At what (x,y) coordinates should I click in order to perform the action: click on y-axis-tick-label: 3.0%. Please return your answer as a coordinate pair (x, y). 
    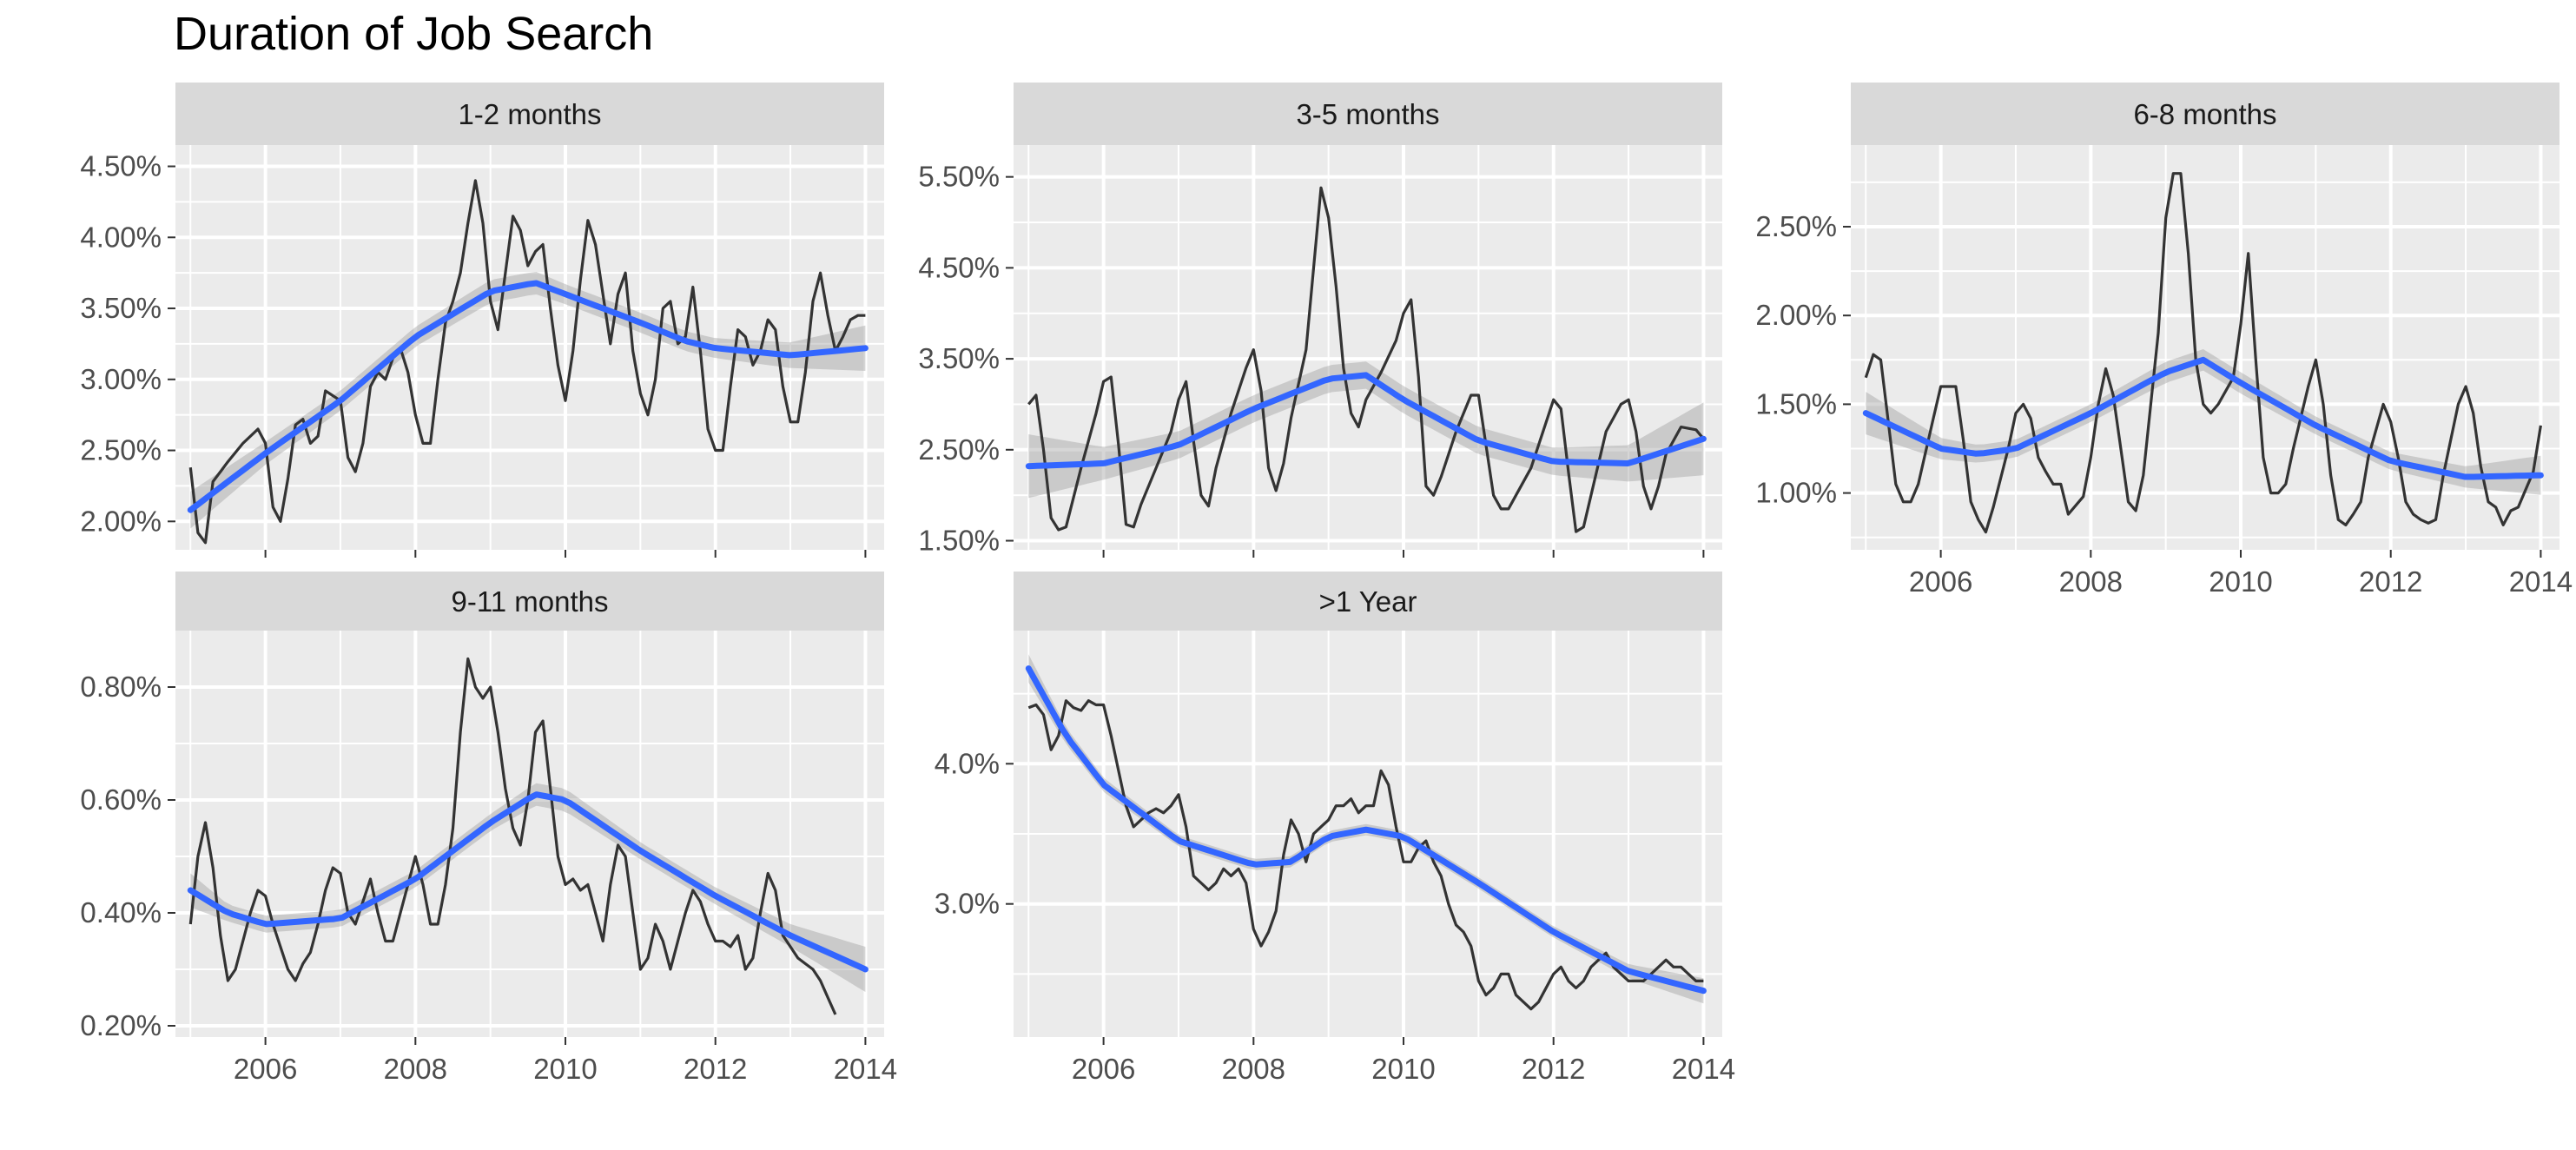
    Looking at the image, I should click on (967, 904).